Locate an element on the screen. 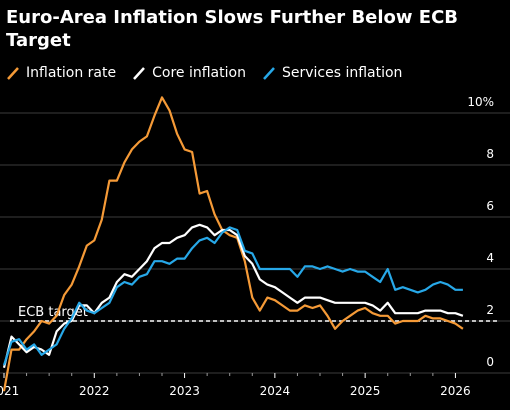  legend-label-core-inflation: Core inflation is located at coordinates (199, 73).